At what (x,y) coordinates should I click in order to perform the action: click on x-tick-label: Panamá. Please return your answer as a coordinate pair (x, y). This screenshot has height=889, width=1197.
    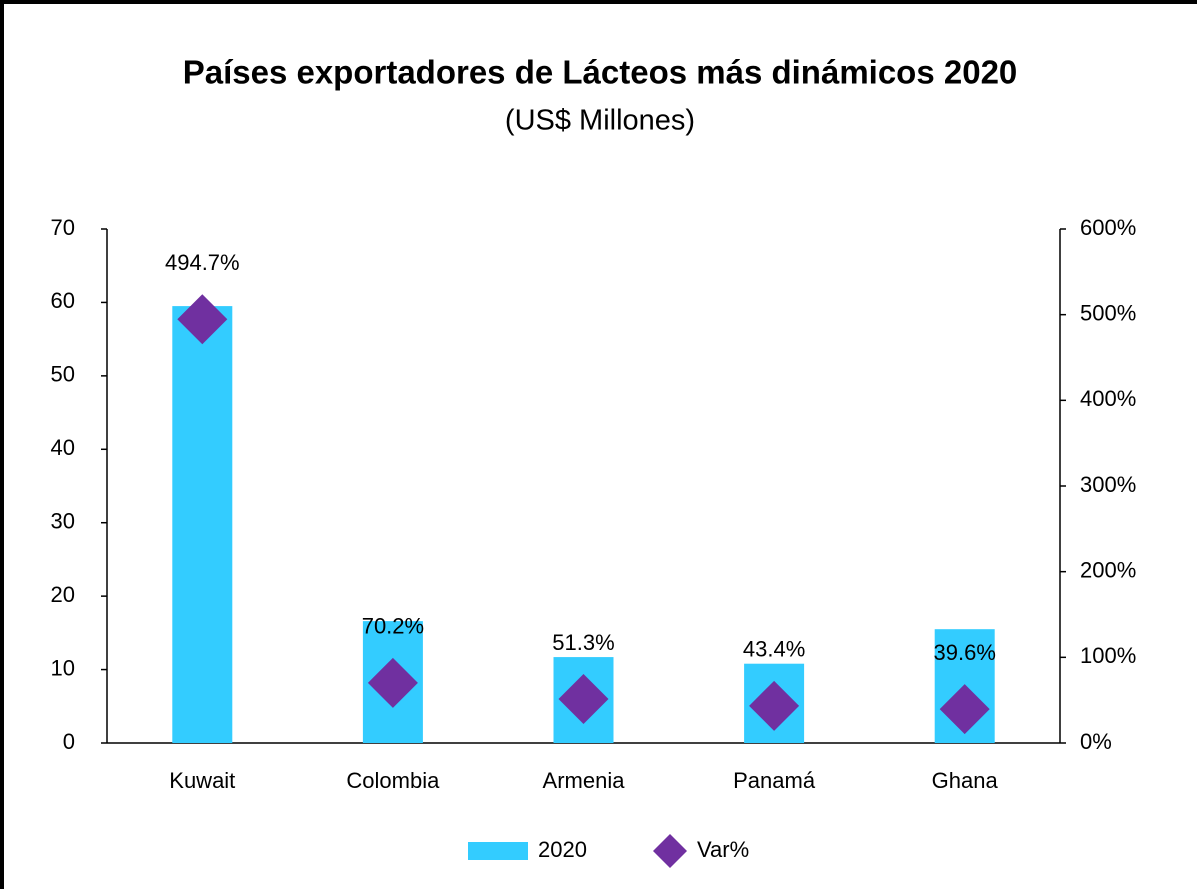
    Looking at the image, I should click on (774, 780).